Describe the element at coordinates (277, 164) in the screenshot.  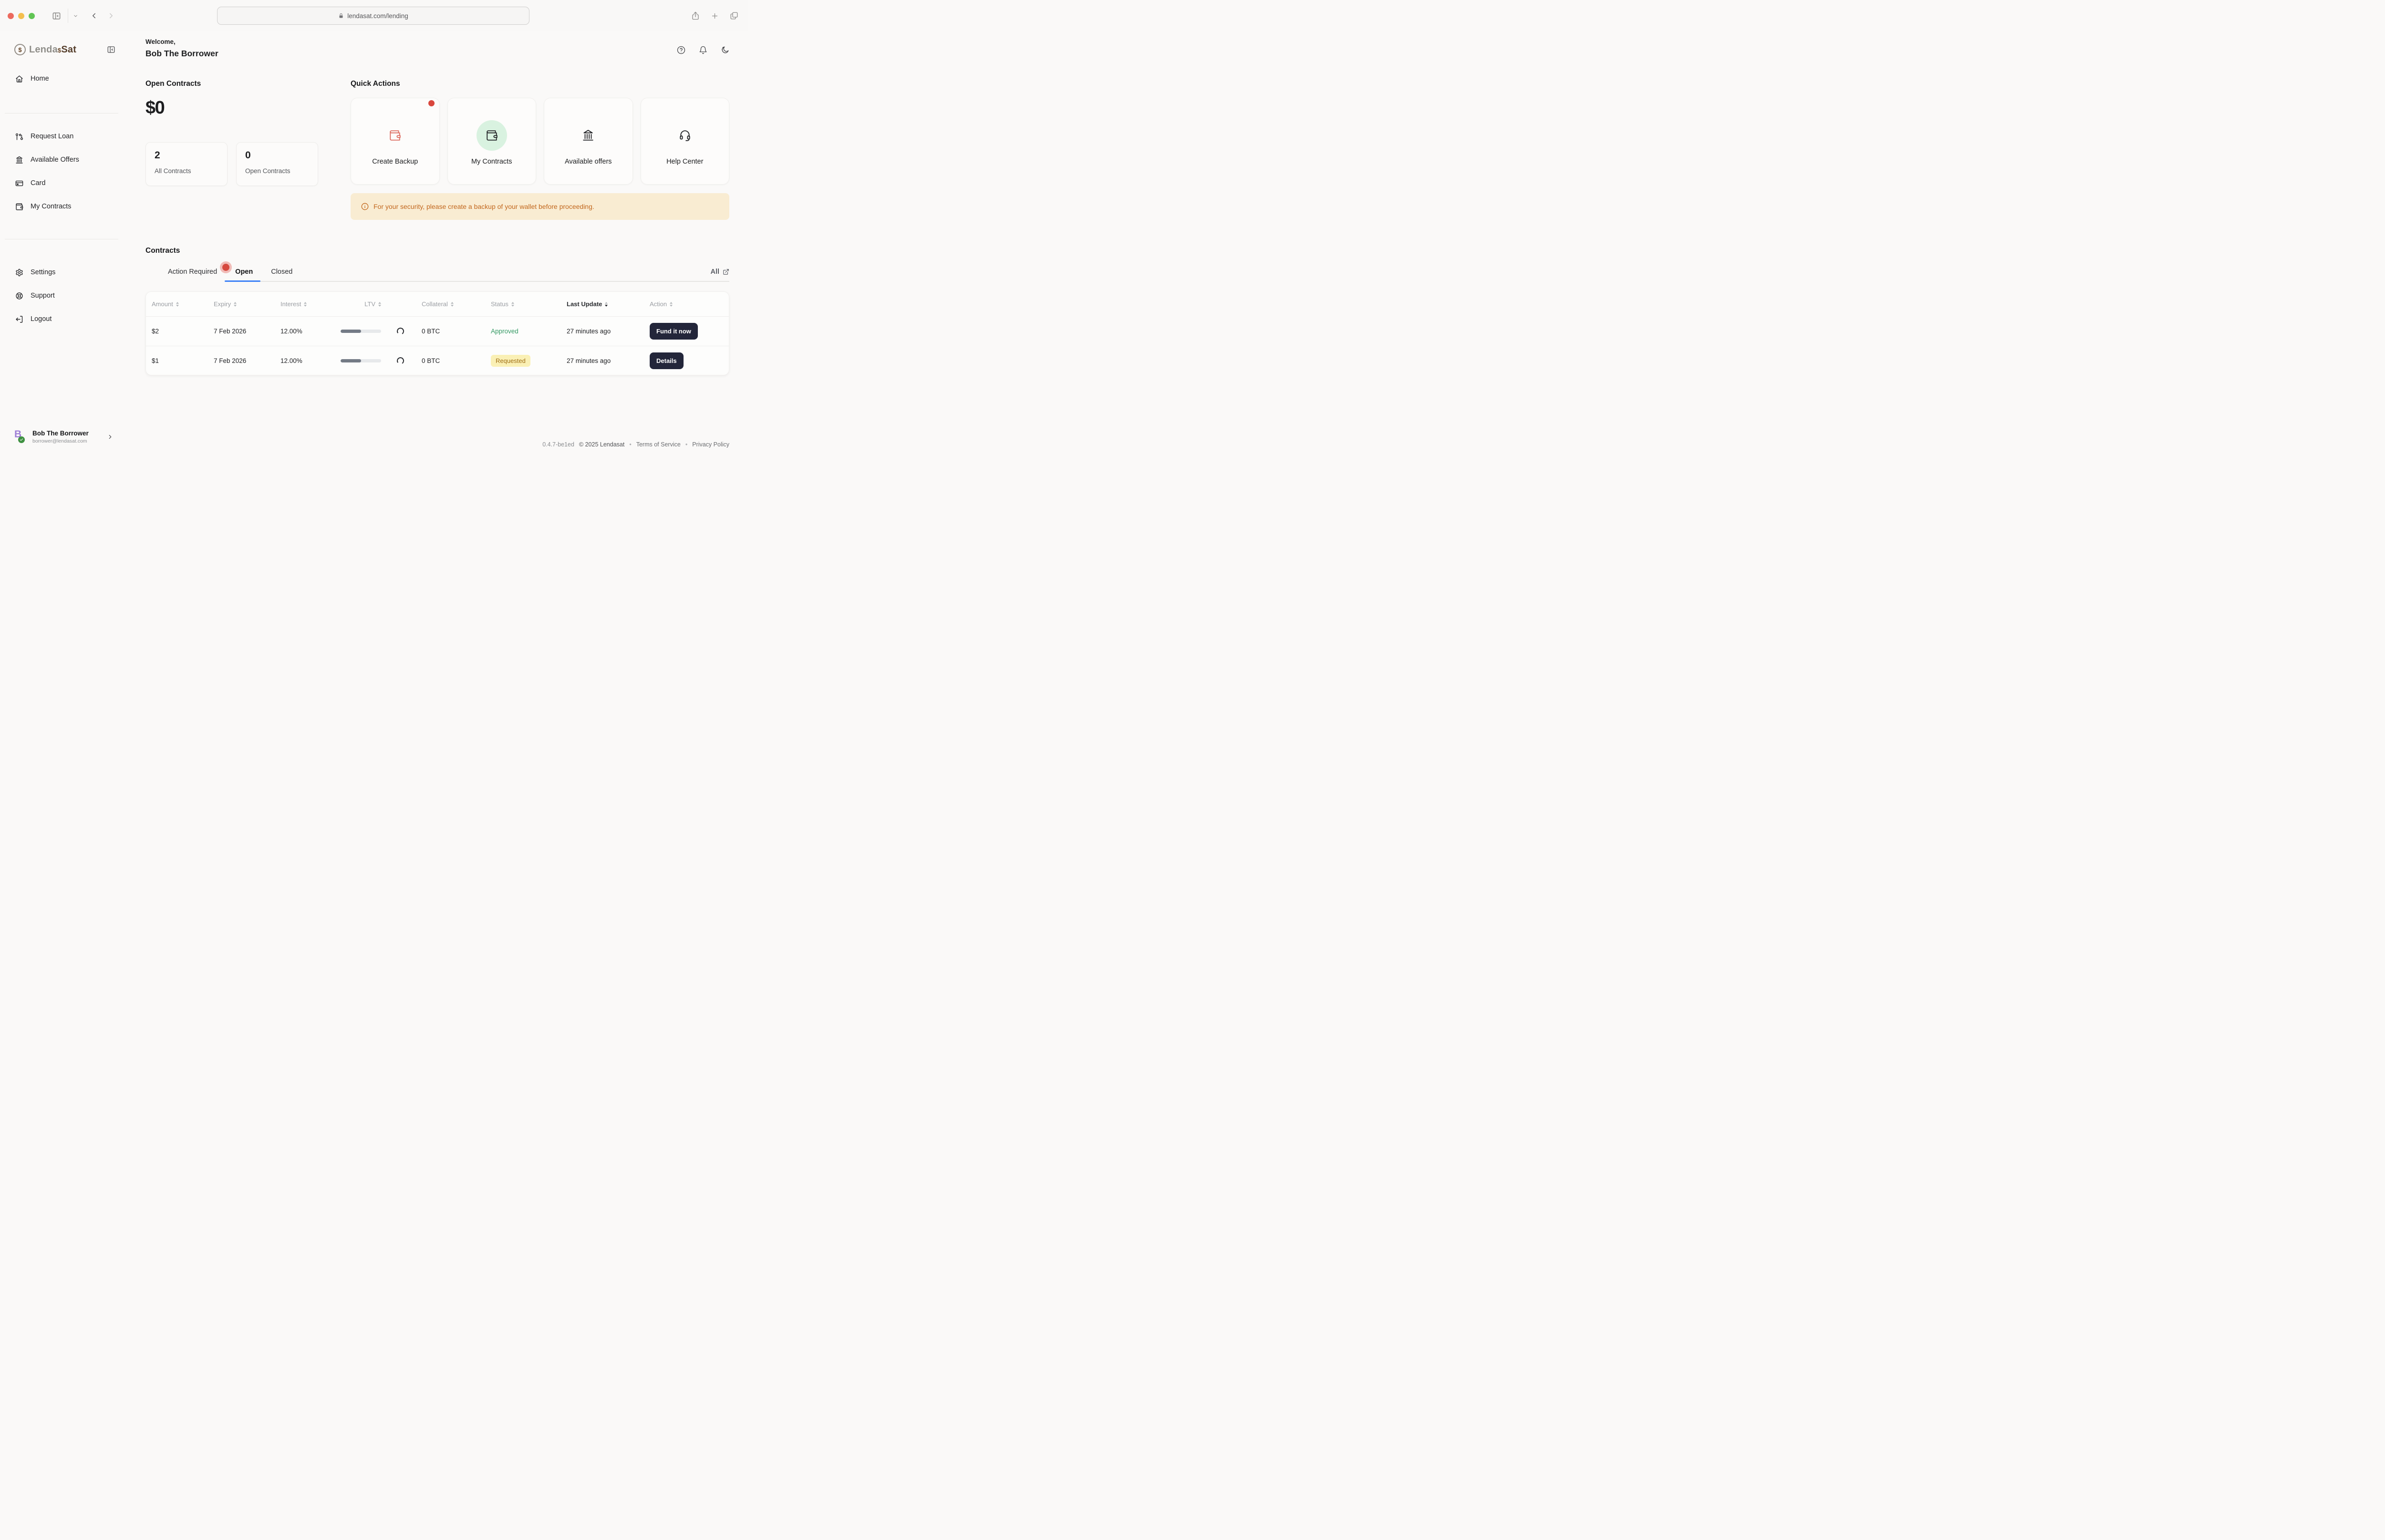
I see `stat-card-open-contracts: 0 Open Contracts` at that location.